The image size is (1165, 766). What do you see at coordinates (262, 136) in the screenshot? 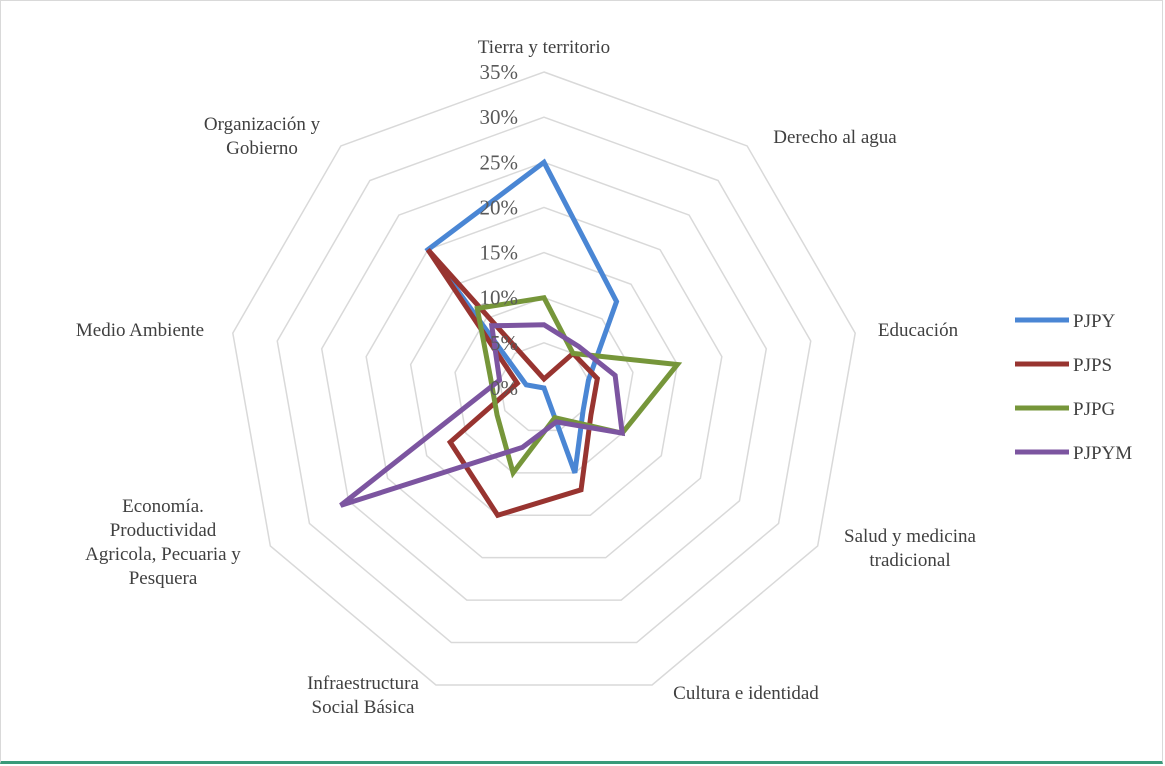
I see `category-label: Organización y Gobierno` at bounding box center [262, 136].